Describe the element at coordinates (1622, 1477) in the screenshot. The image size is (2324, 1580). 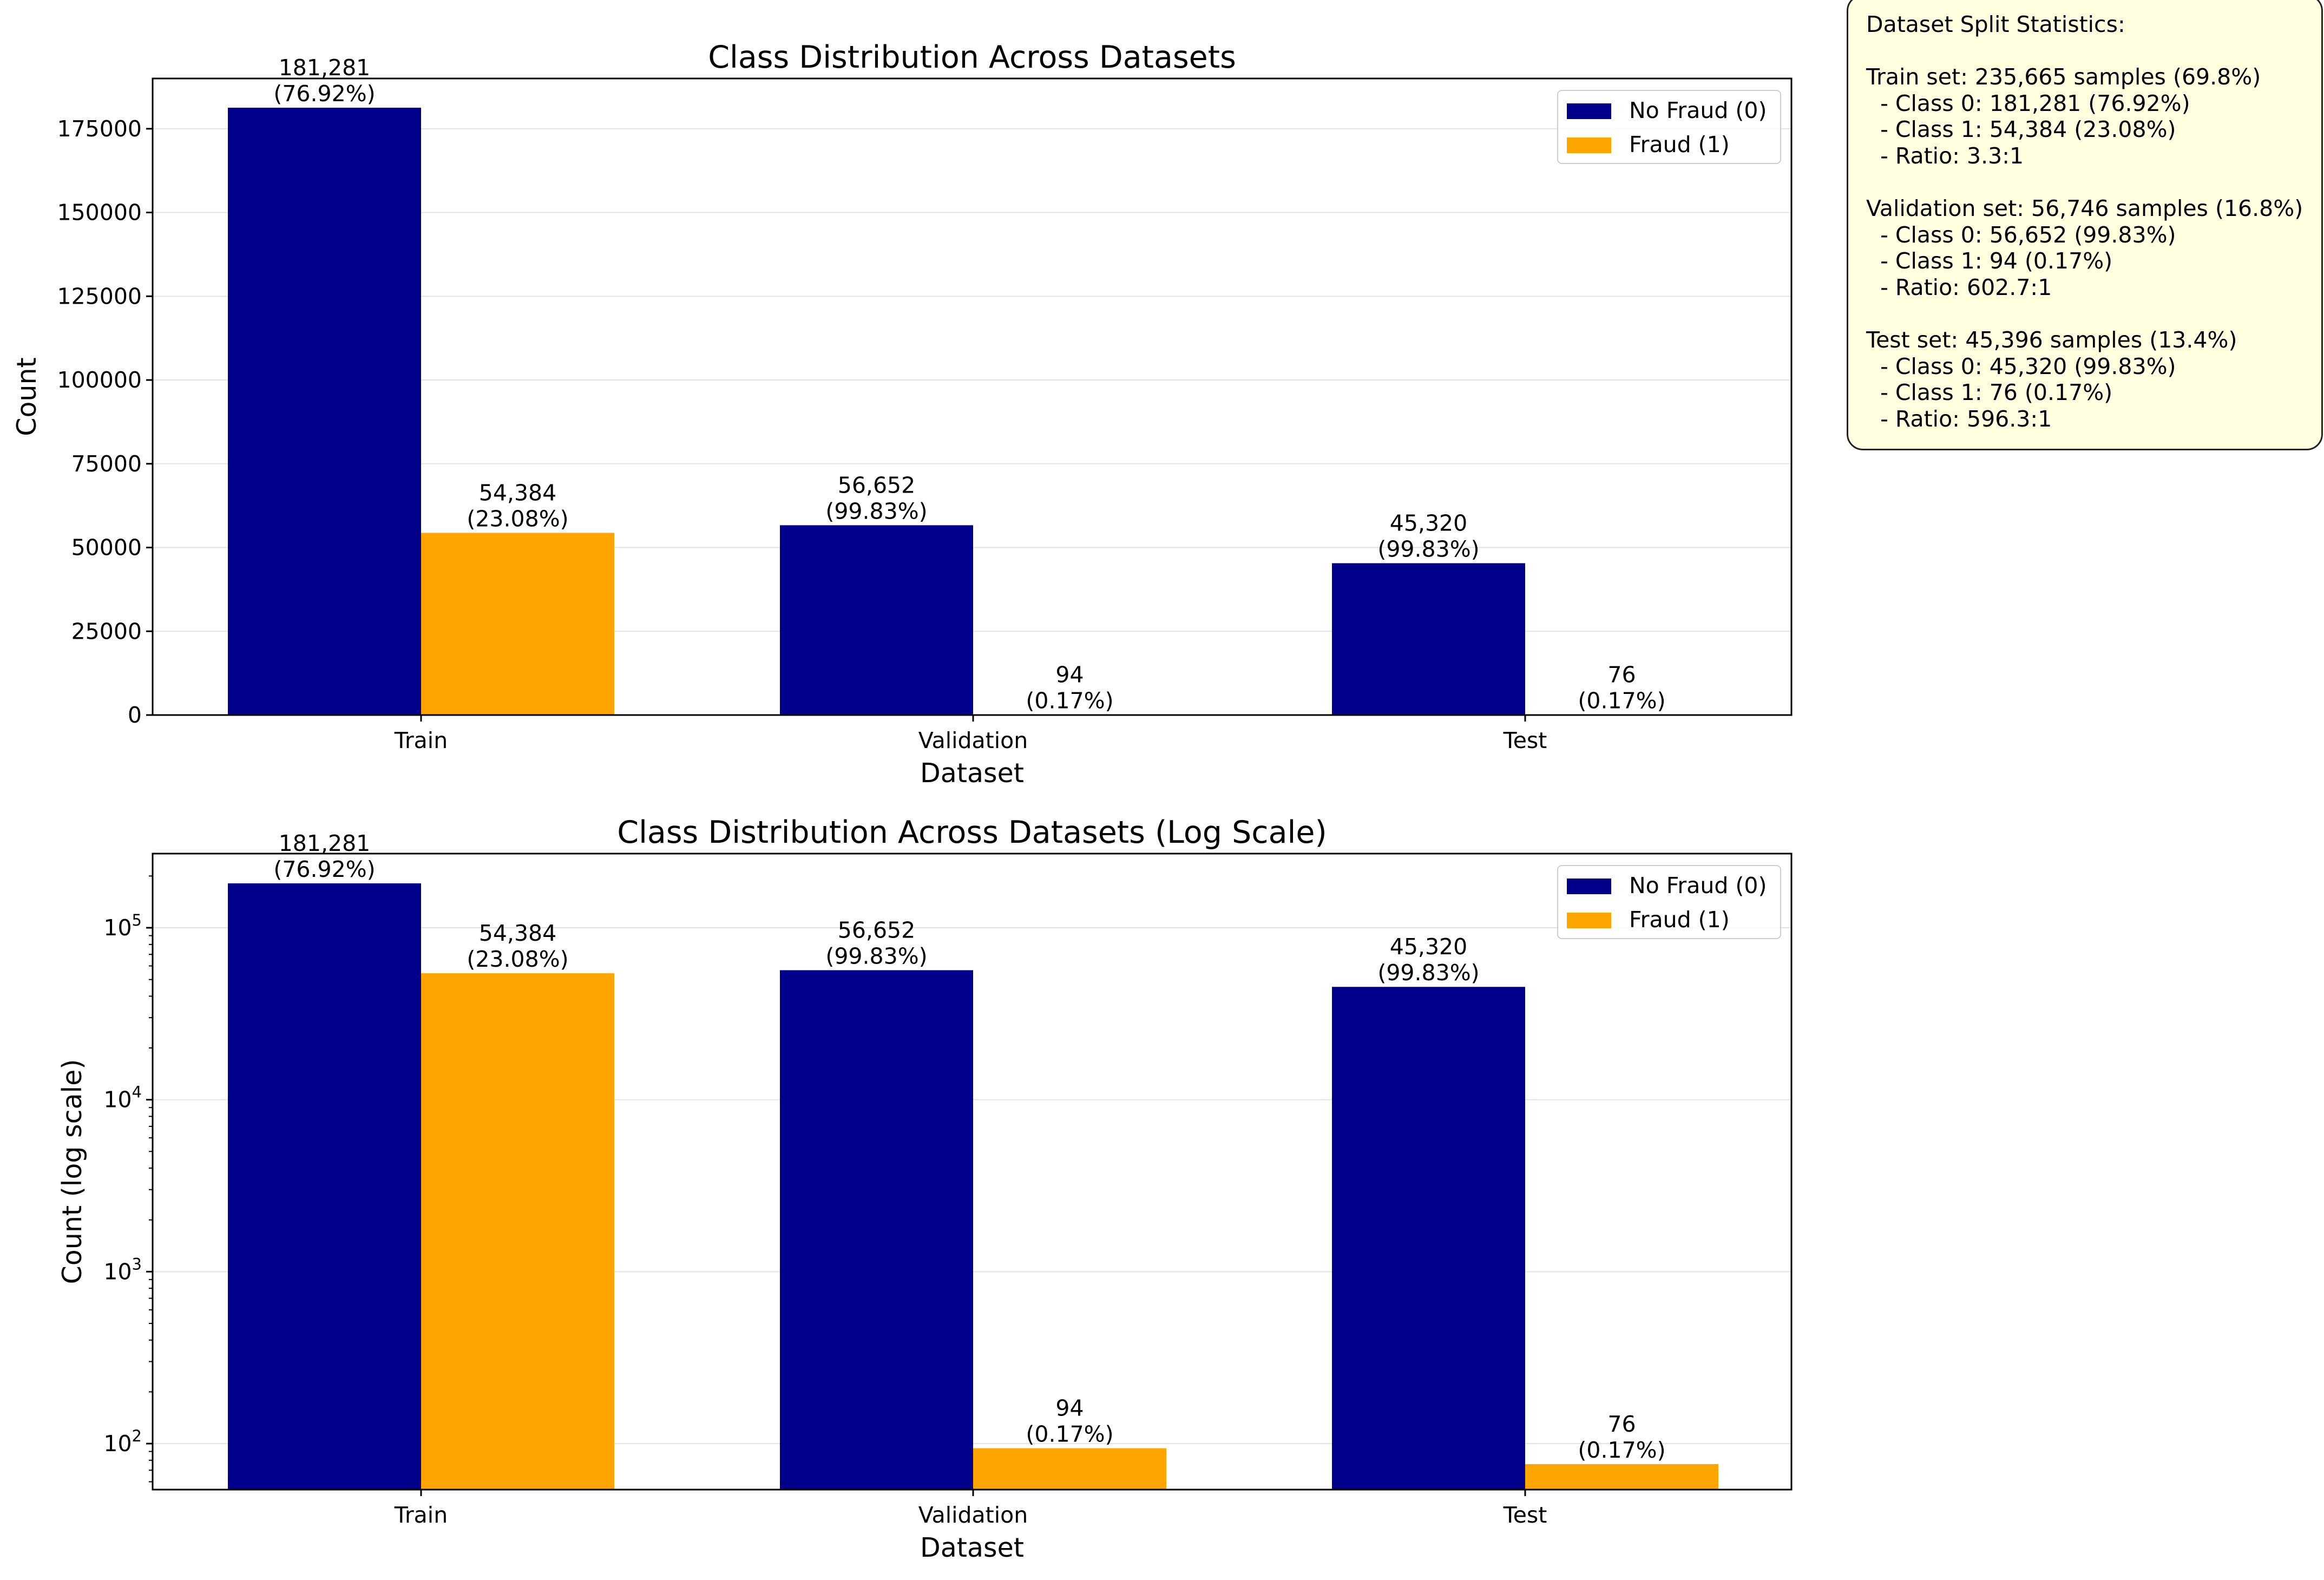
I see `bar-test-fraud` at that location.